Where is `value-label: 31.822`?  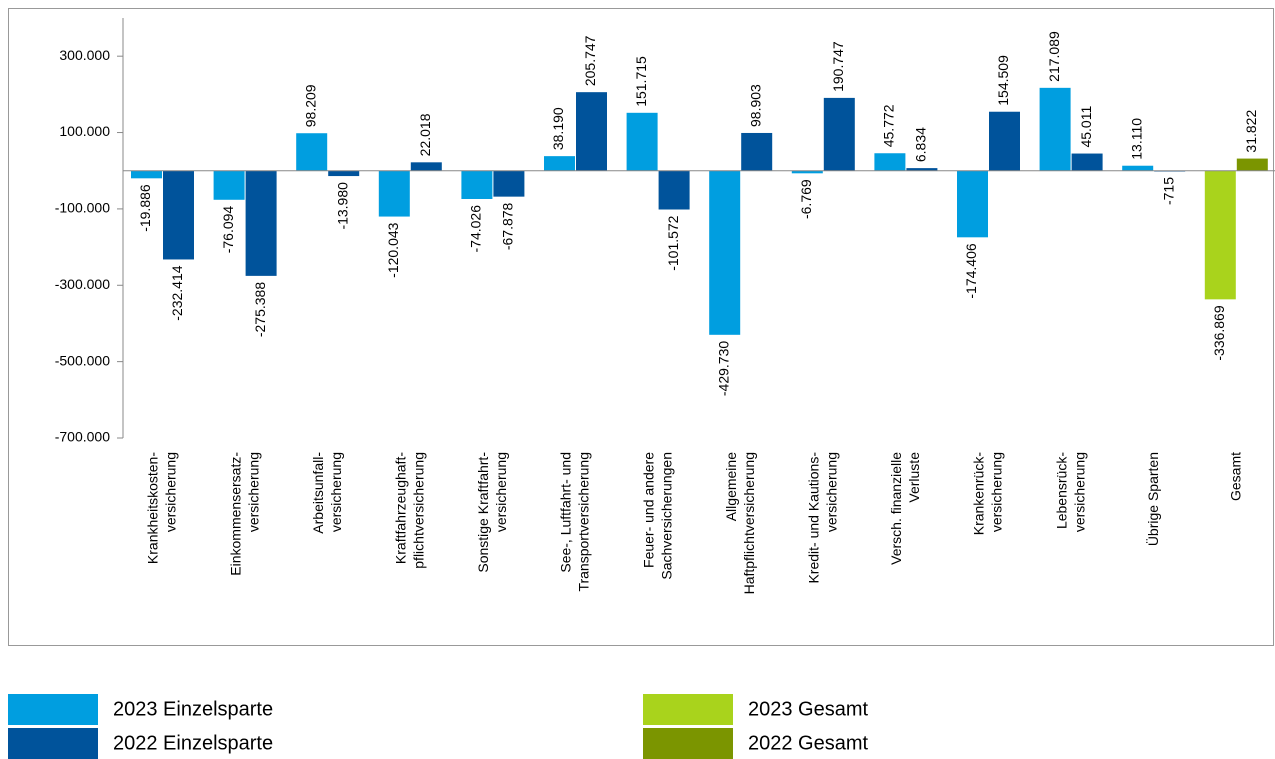
value-label: 31.822 is located at coordinates (1251, 131).